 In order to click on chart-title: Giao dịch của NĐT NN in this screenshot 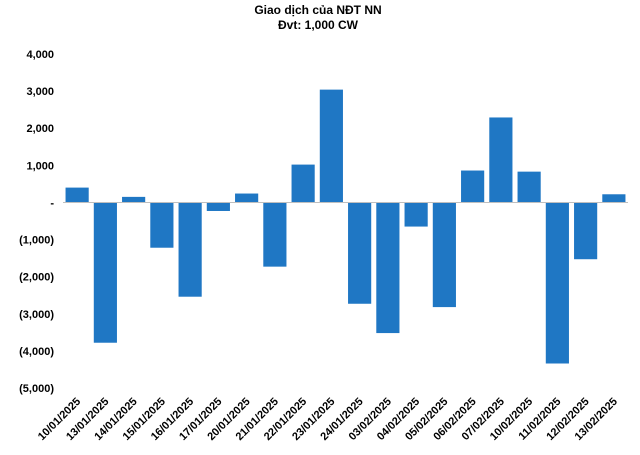, I will do `click(317, 10)`.